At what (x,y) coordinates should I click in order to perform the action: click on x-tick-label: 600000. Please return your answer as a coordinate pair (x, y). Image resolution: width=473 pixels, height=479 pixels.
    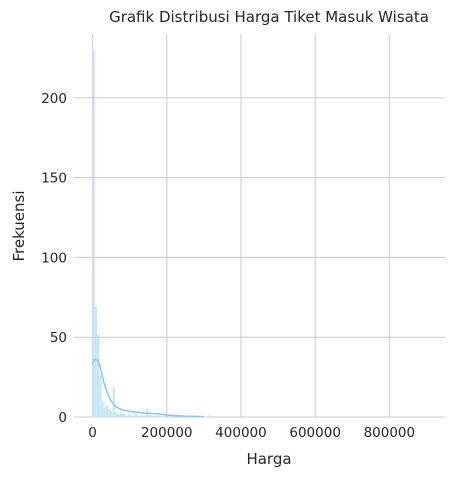
    Looking at the image, I should click on (315, 433).